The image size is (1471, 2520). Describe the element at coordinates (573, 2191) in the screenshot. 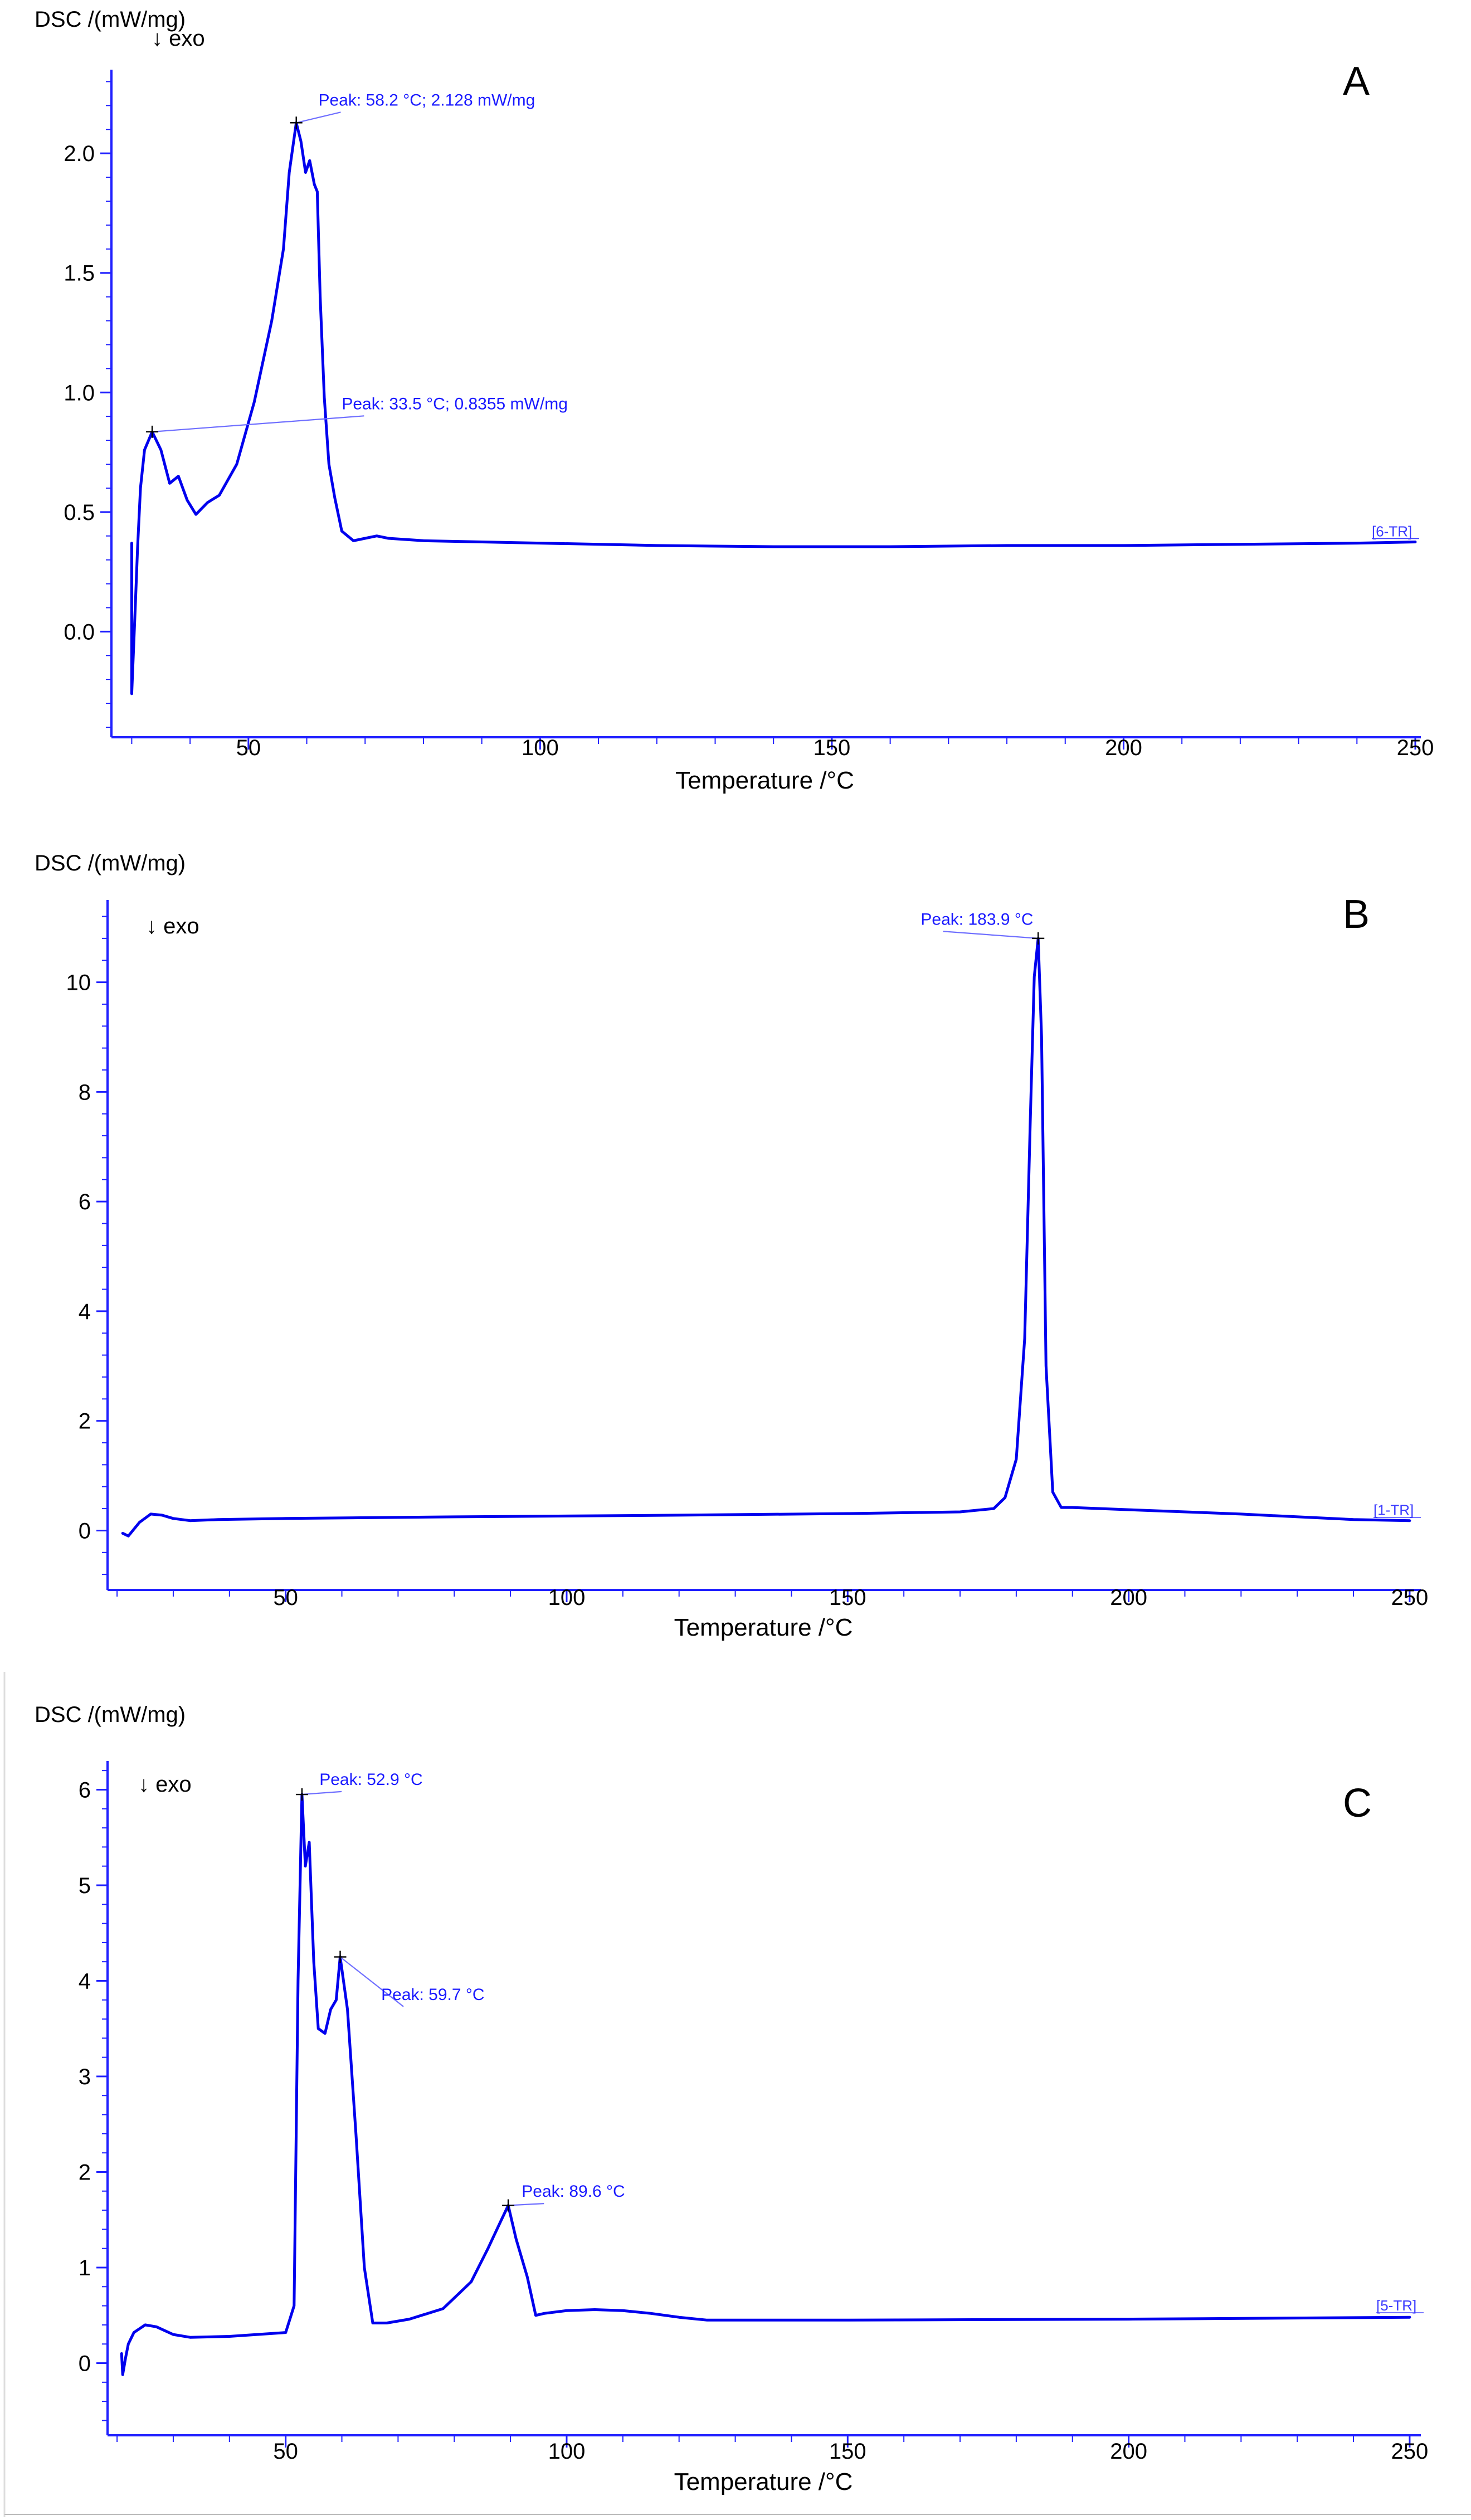

I see `peak-annotation: Peak: 89.6 °C` at that location.